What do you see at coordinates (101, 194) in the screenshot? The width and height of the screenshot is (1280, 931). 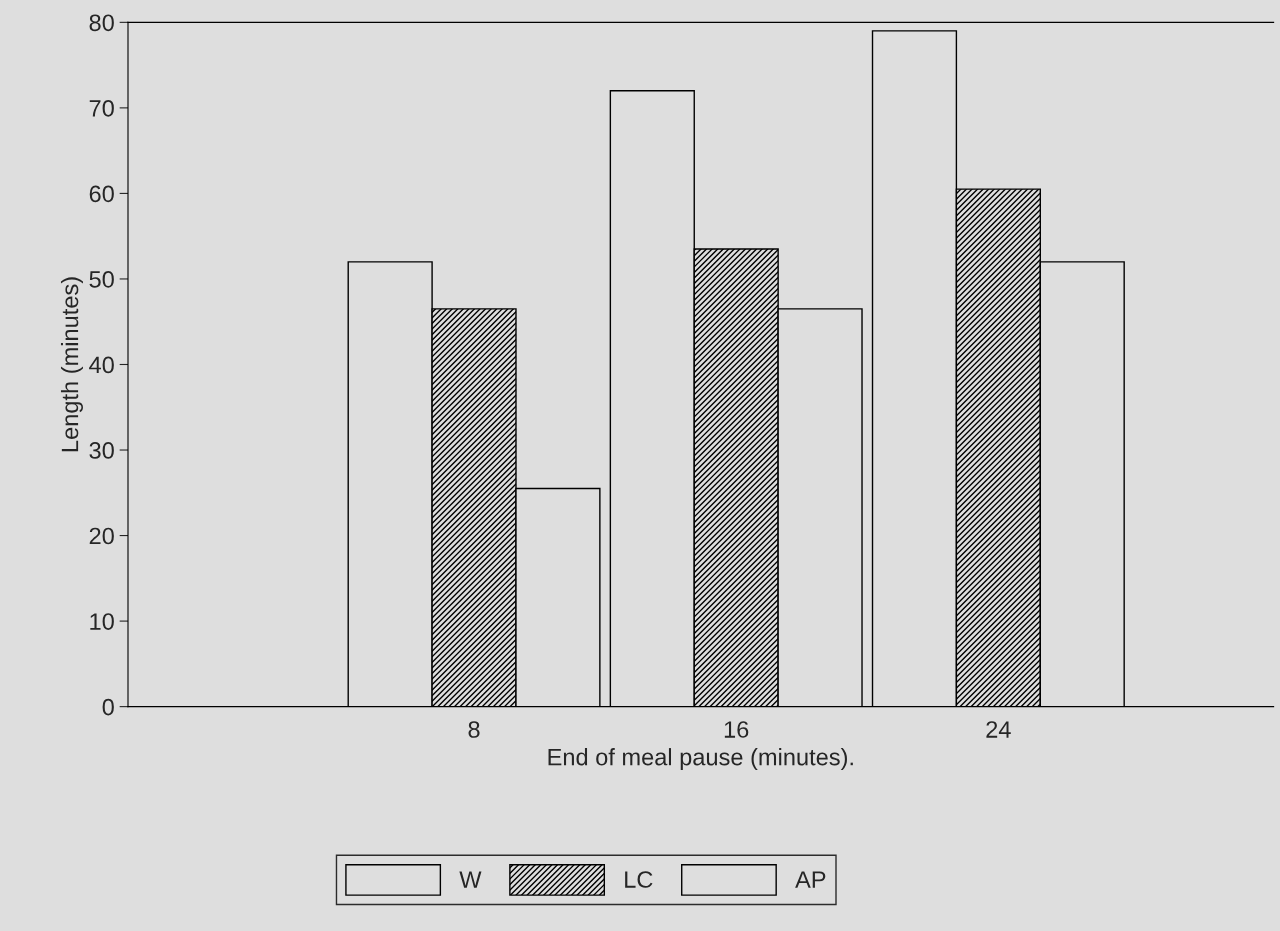 I see `y-tick-label: 60` at bounding box center [101, 194].